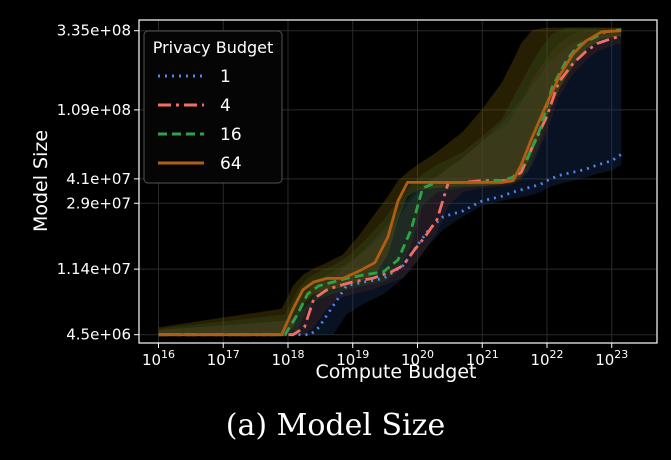 This screenshot has width=671, height=460. Describe the element at coordinates (335, 425) in the screenshot. I see `figure-caption: (a) Model Size` at that location.